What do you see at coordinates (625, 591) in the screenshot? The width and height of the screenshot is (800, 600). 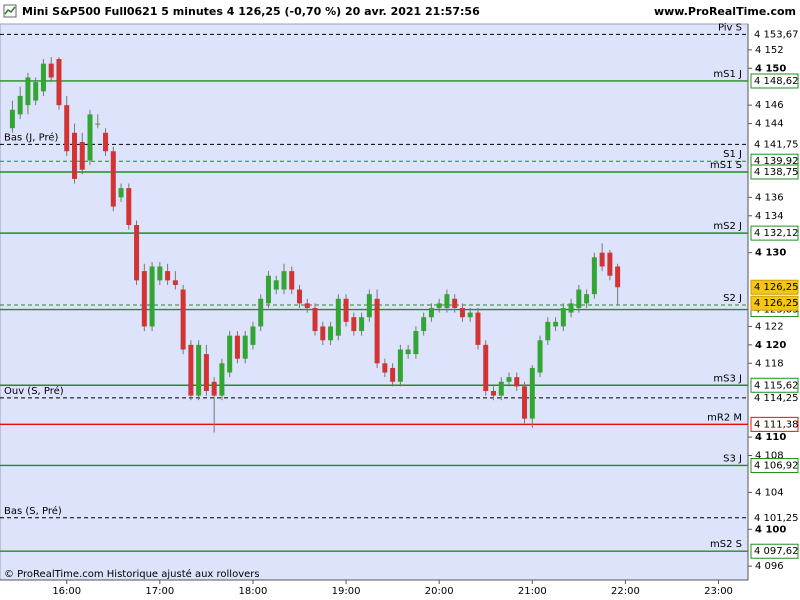 I see `x-tick-label: 22:00` at bounding box center [625, 591].